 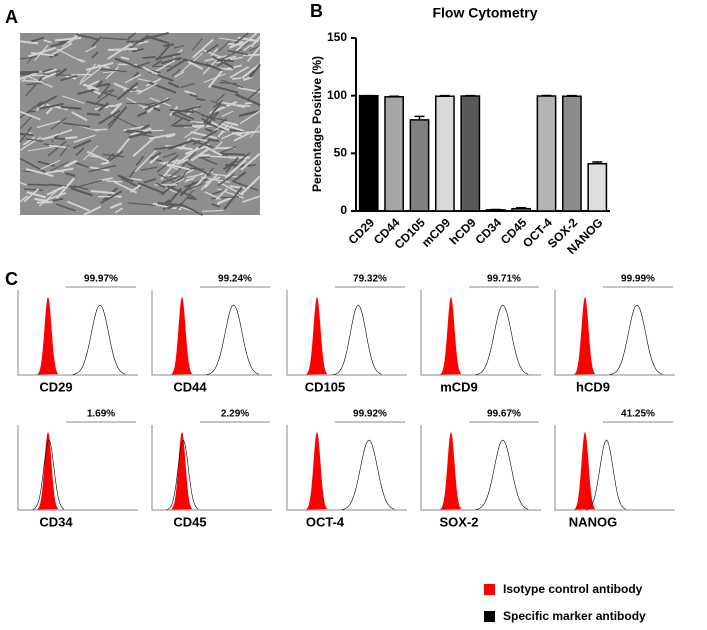 What do you see at coordinates (574, 616) in the screenshot?
I see `legend-label: Specific marker antibody` at bounding box center [574, 616].